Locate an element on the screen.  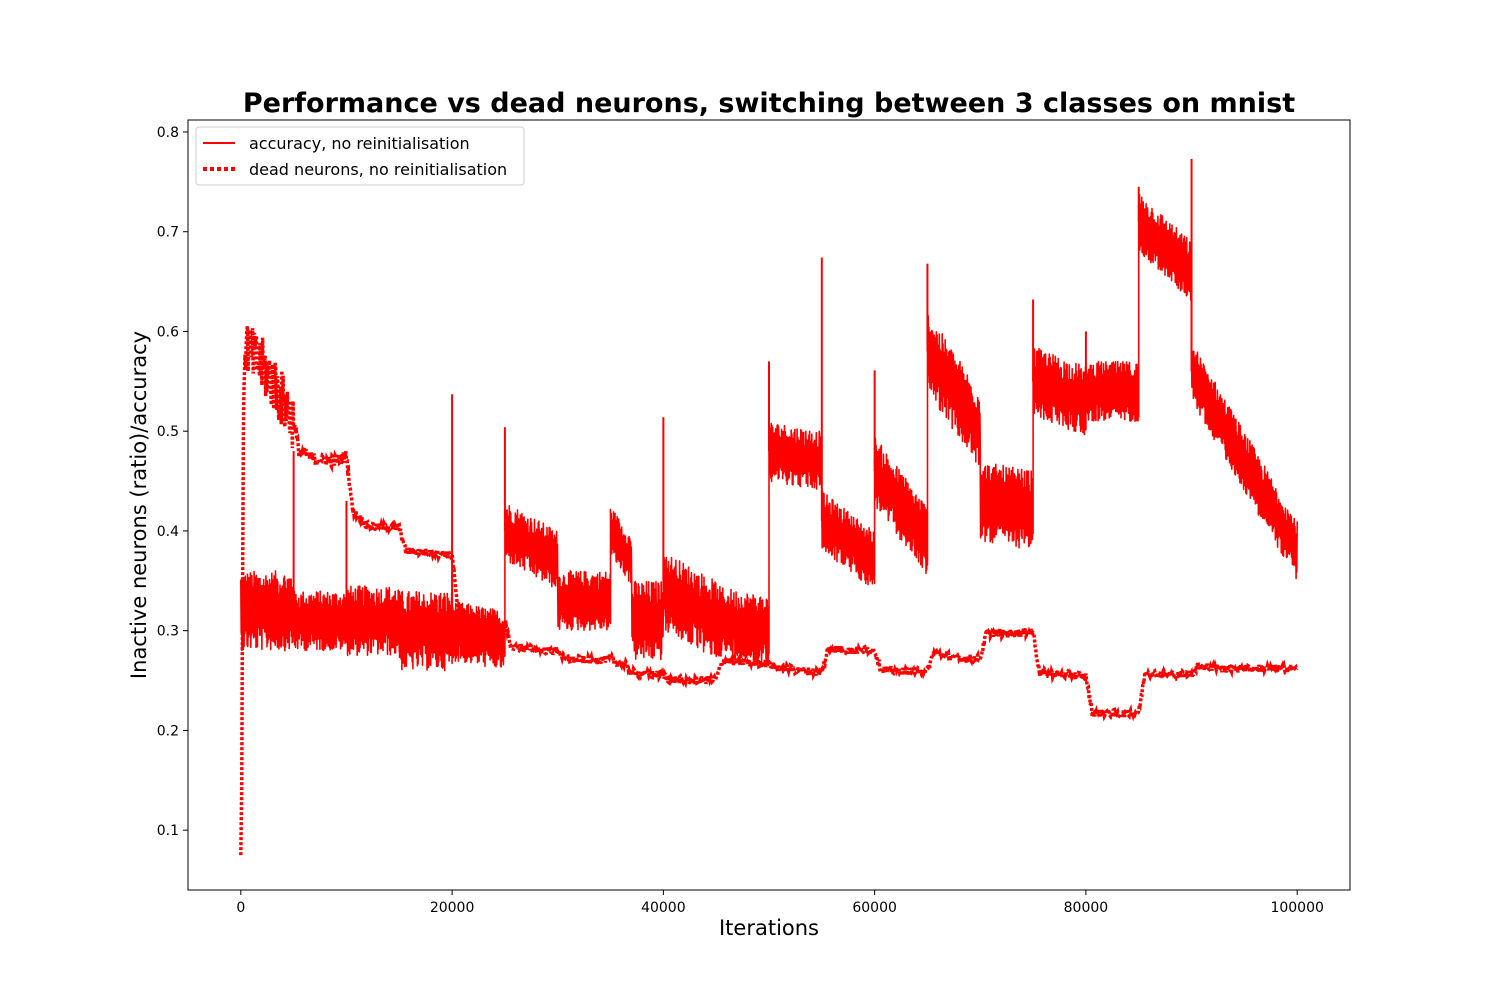
y-tick-label: 0.8 is located at coordinates (168, 133).